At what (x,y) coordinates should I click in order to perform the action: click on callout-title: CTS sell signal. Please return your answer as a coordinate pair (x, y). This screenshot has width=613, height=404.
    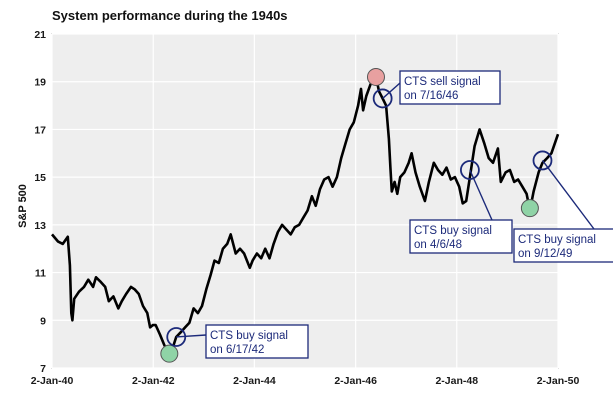
    Looking at the image, I should click on (442, 82).